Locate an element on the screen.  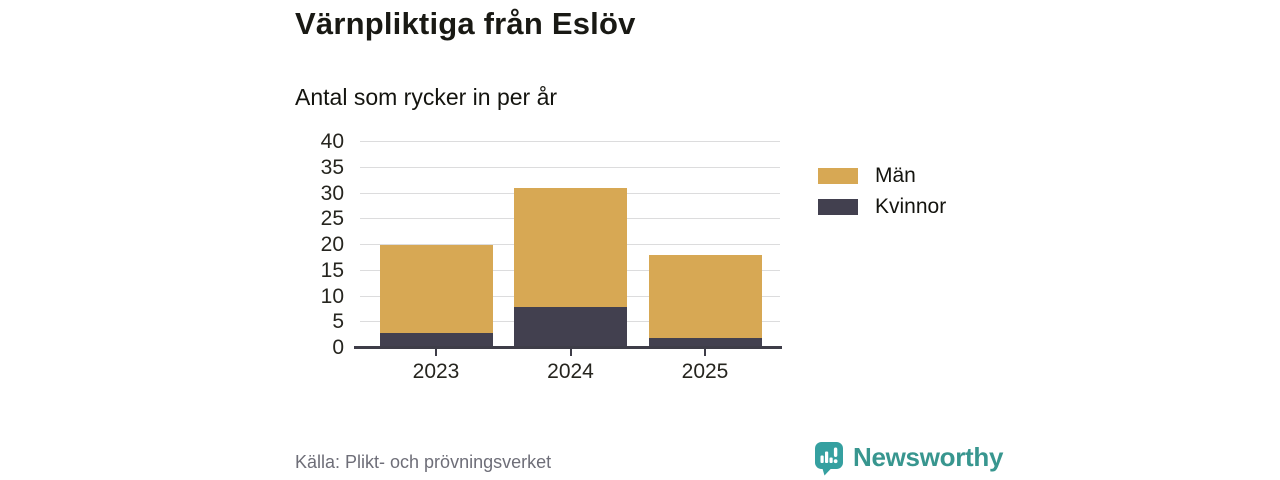
newsworthy-brand: Newsworthy is located at coordinates (908, 458).